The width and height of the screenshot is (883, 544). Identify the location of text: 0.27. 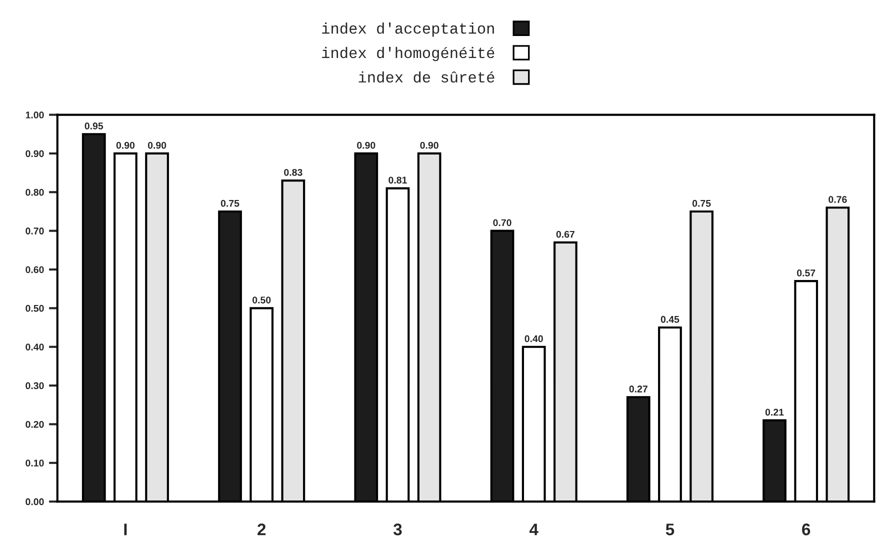
(638, 389).